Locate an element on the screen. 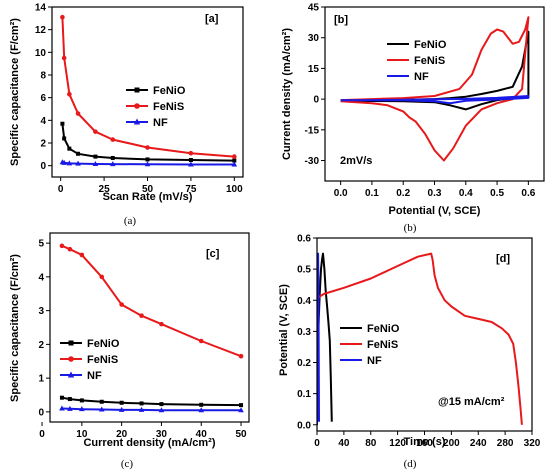 The height and width of the screenshot is (473, 550). y-tick-label: 1 is located at coordinates (41, 379).